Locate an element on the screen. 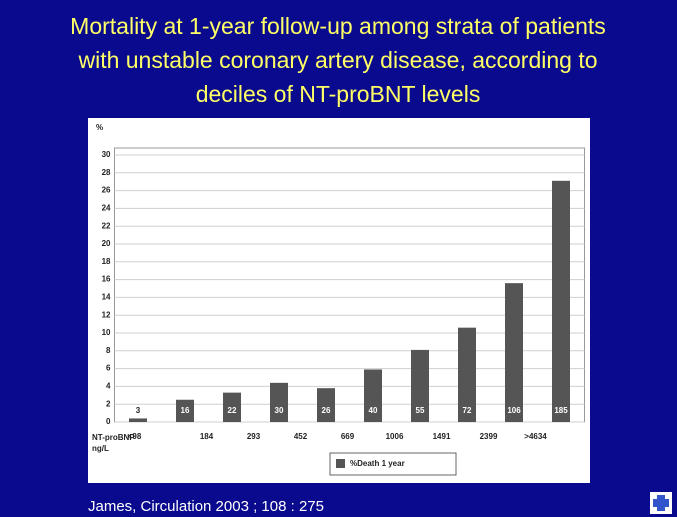 The image size is (677, 517). bar-label: 16 is located at coordinates (185, 410).